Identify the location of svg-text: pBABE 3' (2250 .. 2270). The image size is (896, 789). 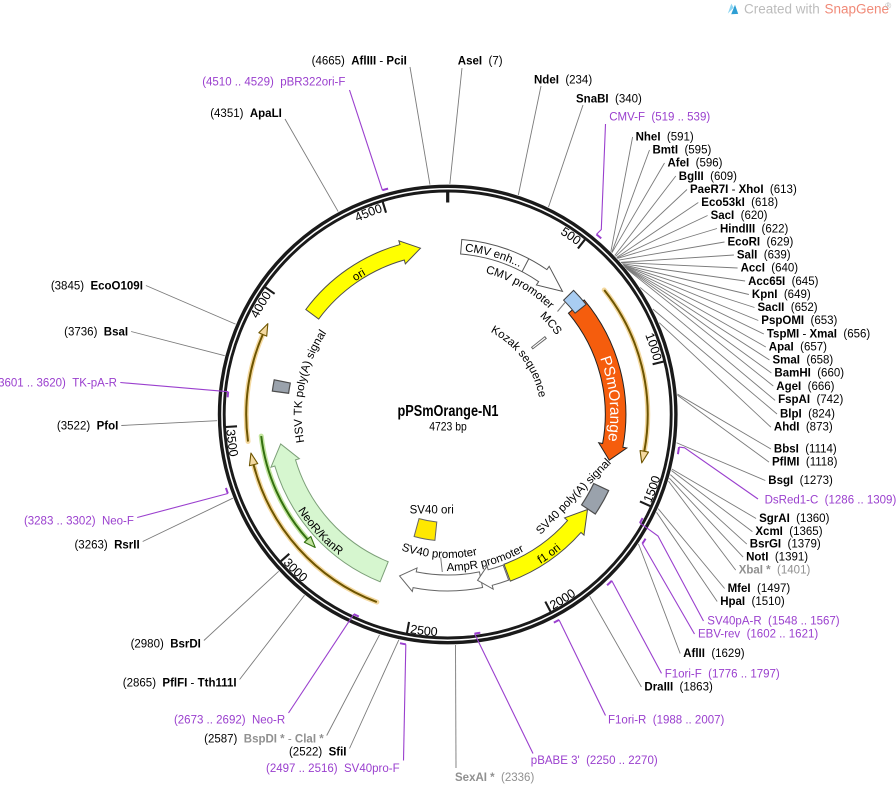
(594, 761).